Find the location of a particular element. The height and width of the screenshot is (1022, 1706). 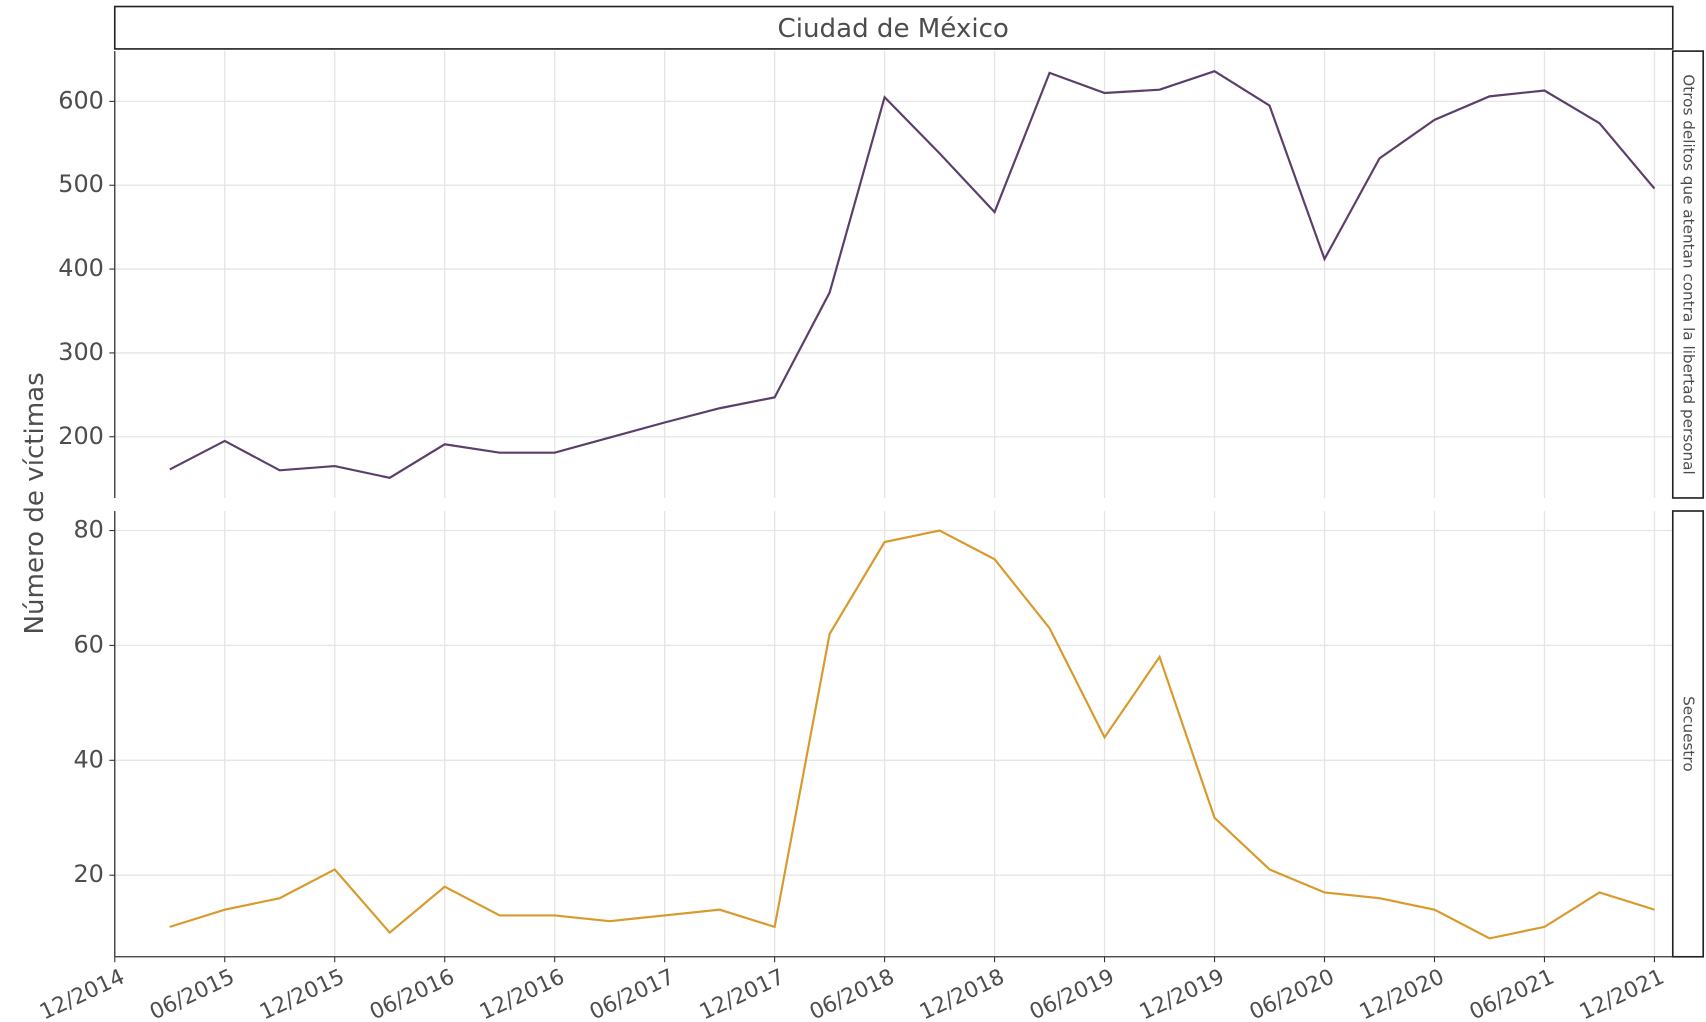

x-tick-label: 12/2019 is located at coordinates (1182, 993).